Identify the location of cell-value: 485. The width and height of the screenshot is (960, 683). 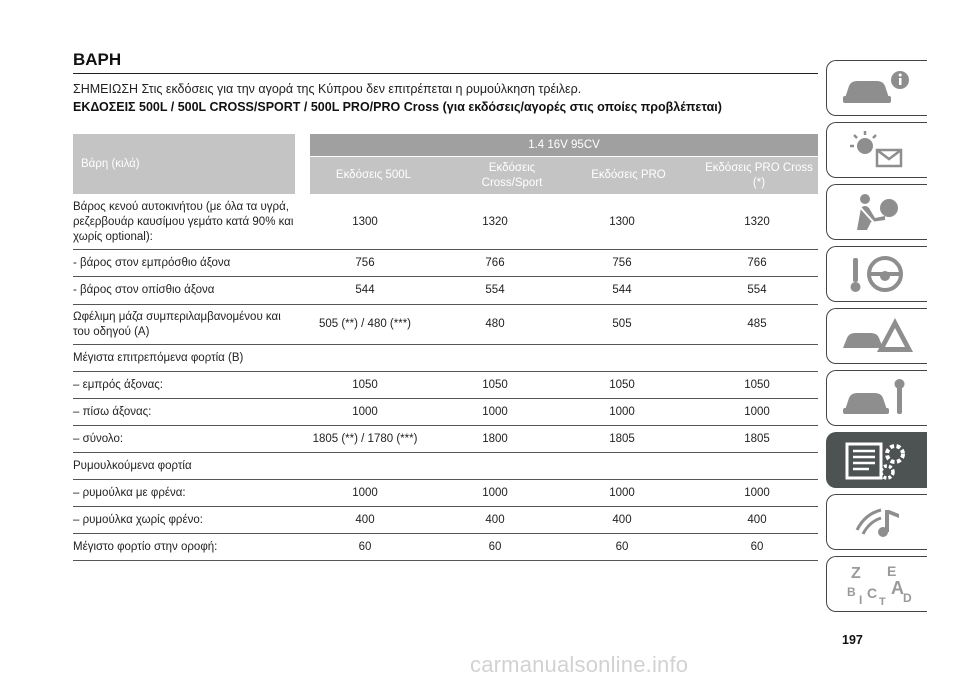
(757, 324).